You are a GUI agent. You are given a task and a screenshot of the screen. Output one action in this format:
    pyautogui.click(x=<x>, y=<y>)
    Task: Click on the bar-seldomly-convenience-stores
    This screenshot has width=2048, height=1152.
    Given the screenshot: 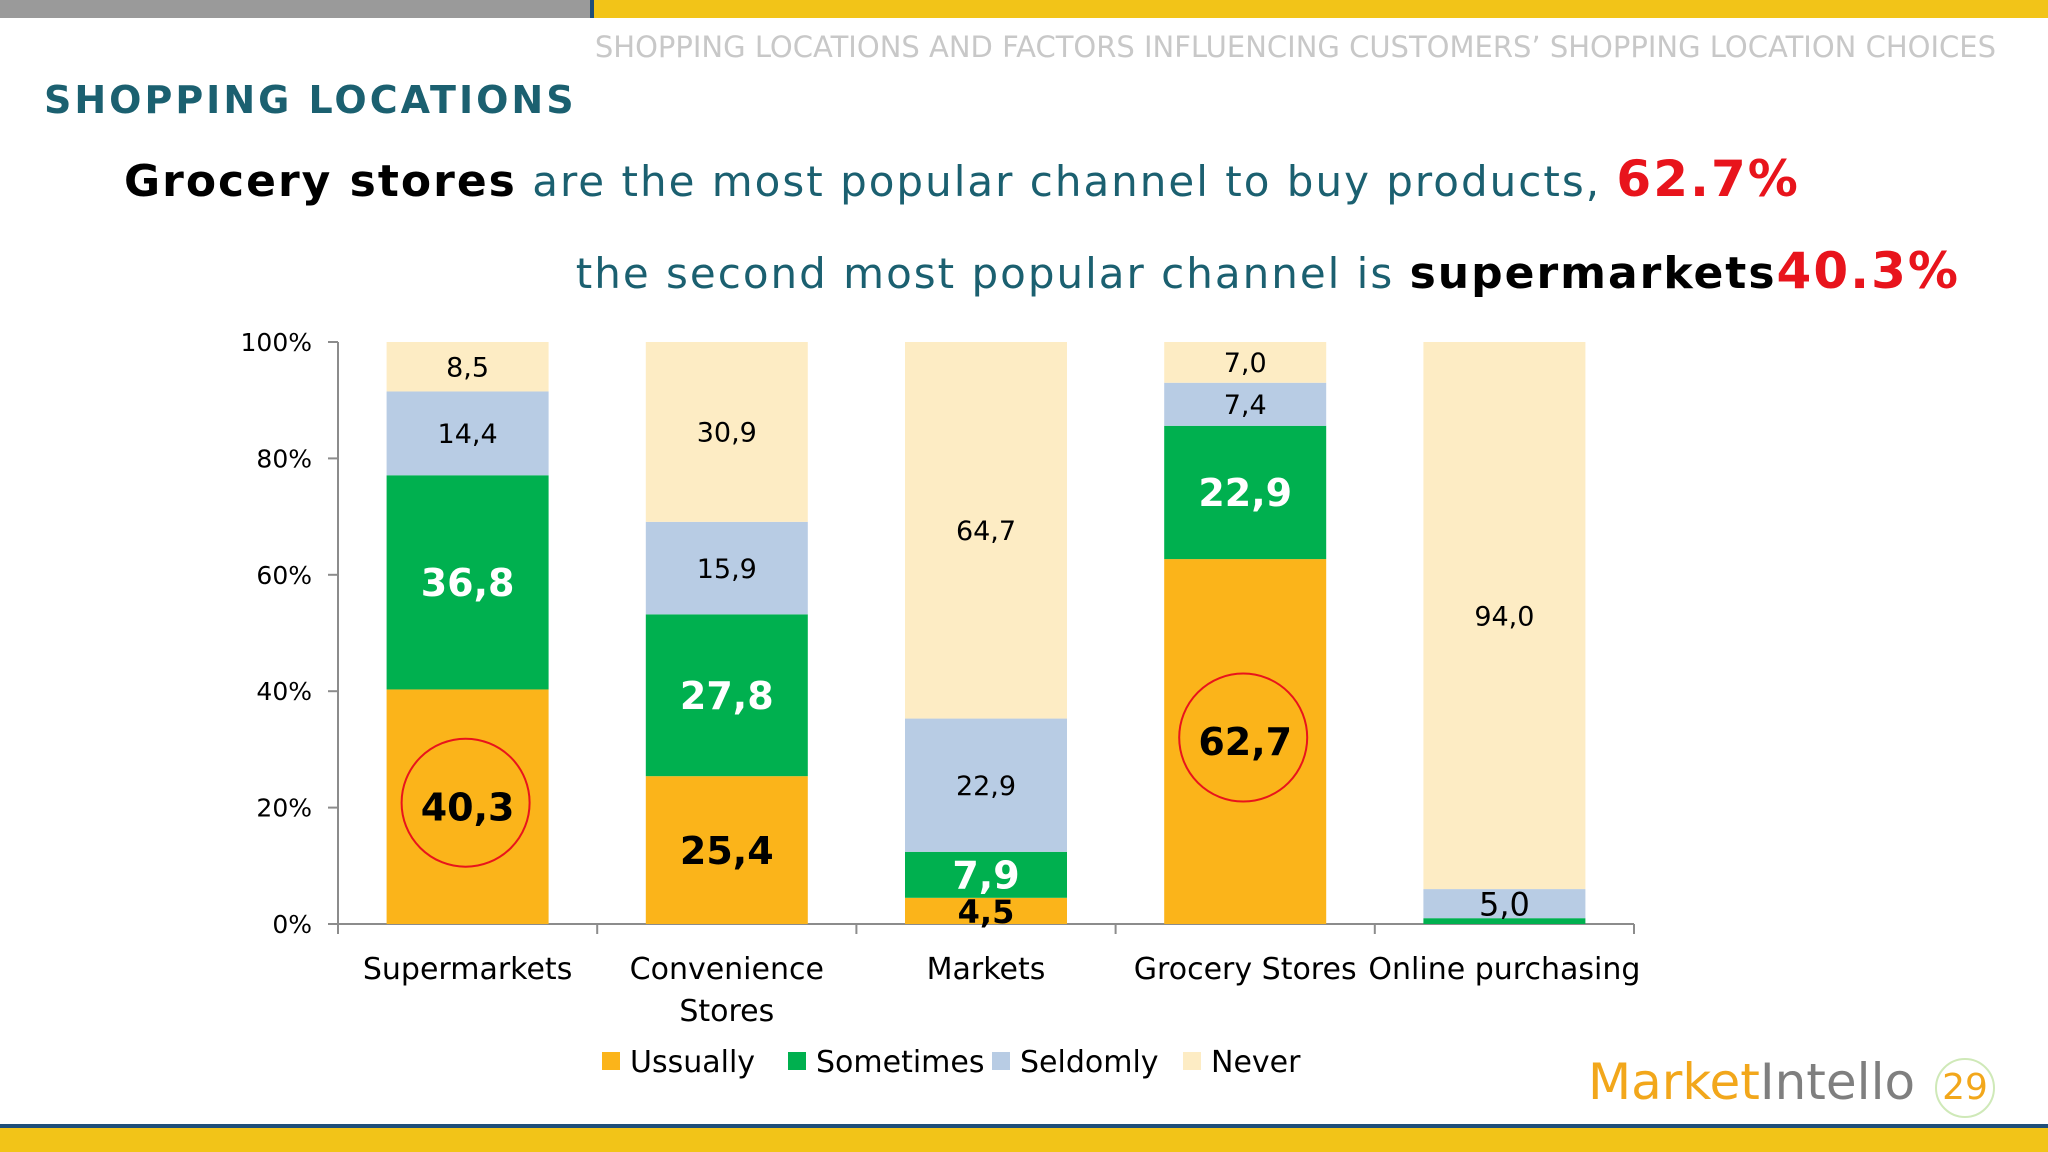 What is the action you would take?
    pyautogui.click(x=726, y=568)
    